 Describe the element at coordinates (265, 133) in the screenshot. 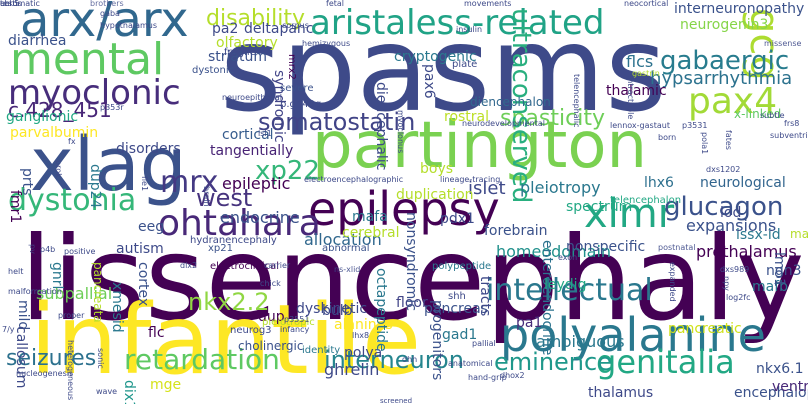

I see `cloud-word: isl1` at that location.